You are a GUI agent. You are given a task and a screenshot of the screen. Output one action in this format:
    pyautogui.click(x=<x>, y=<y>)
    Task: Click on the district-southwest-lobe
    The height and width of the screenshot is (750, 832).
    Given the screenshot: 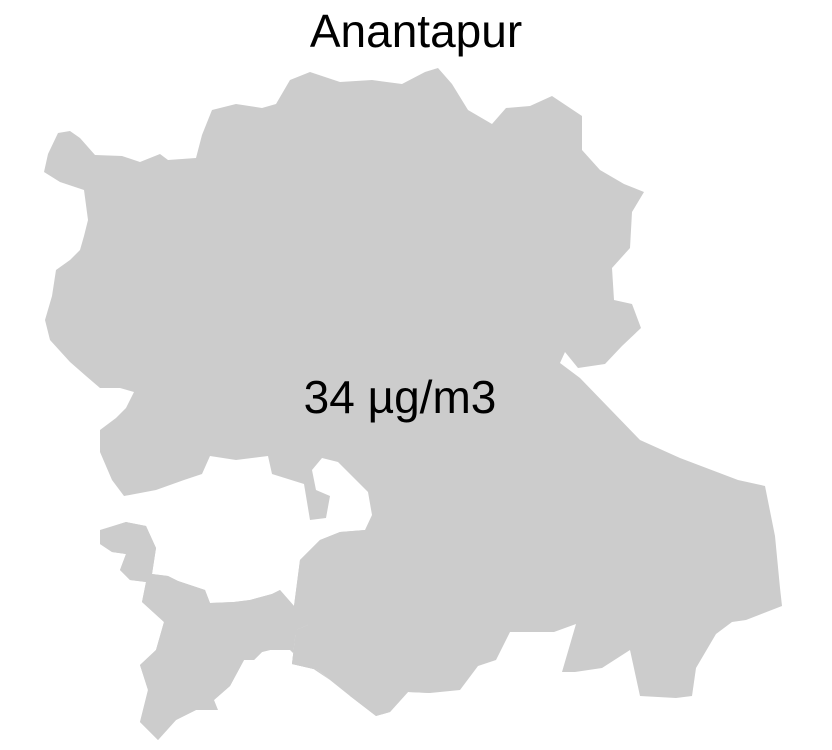 What is the action you would take?
    pyautogui.click(x=236, y=631)
    